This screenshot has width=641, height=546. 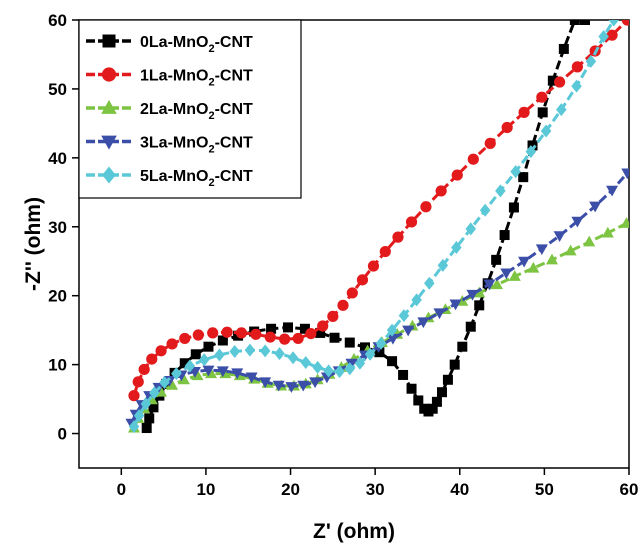 What do you see at coordinates (290, 489) in the screenshot?
I see `x-tick-label: 20` at bounding box center [290, 489].